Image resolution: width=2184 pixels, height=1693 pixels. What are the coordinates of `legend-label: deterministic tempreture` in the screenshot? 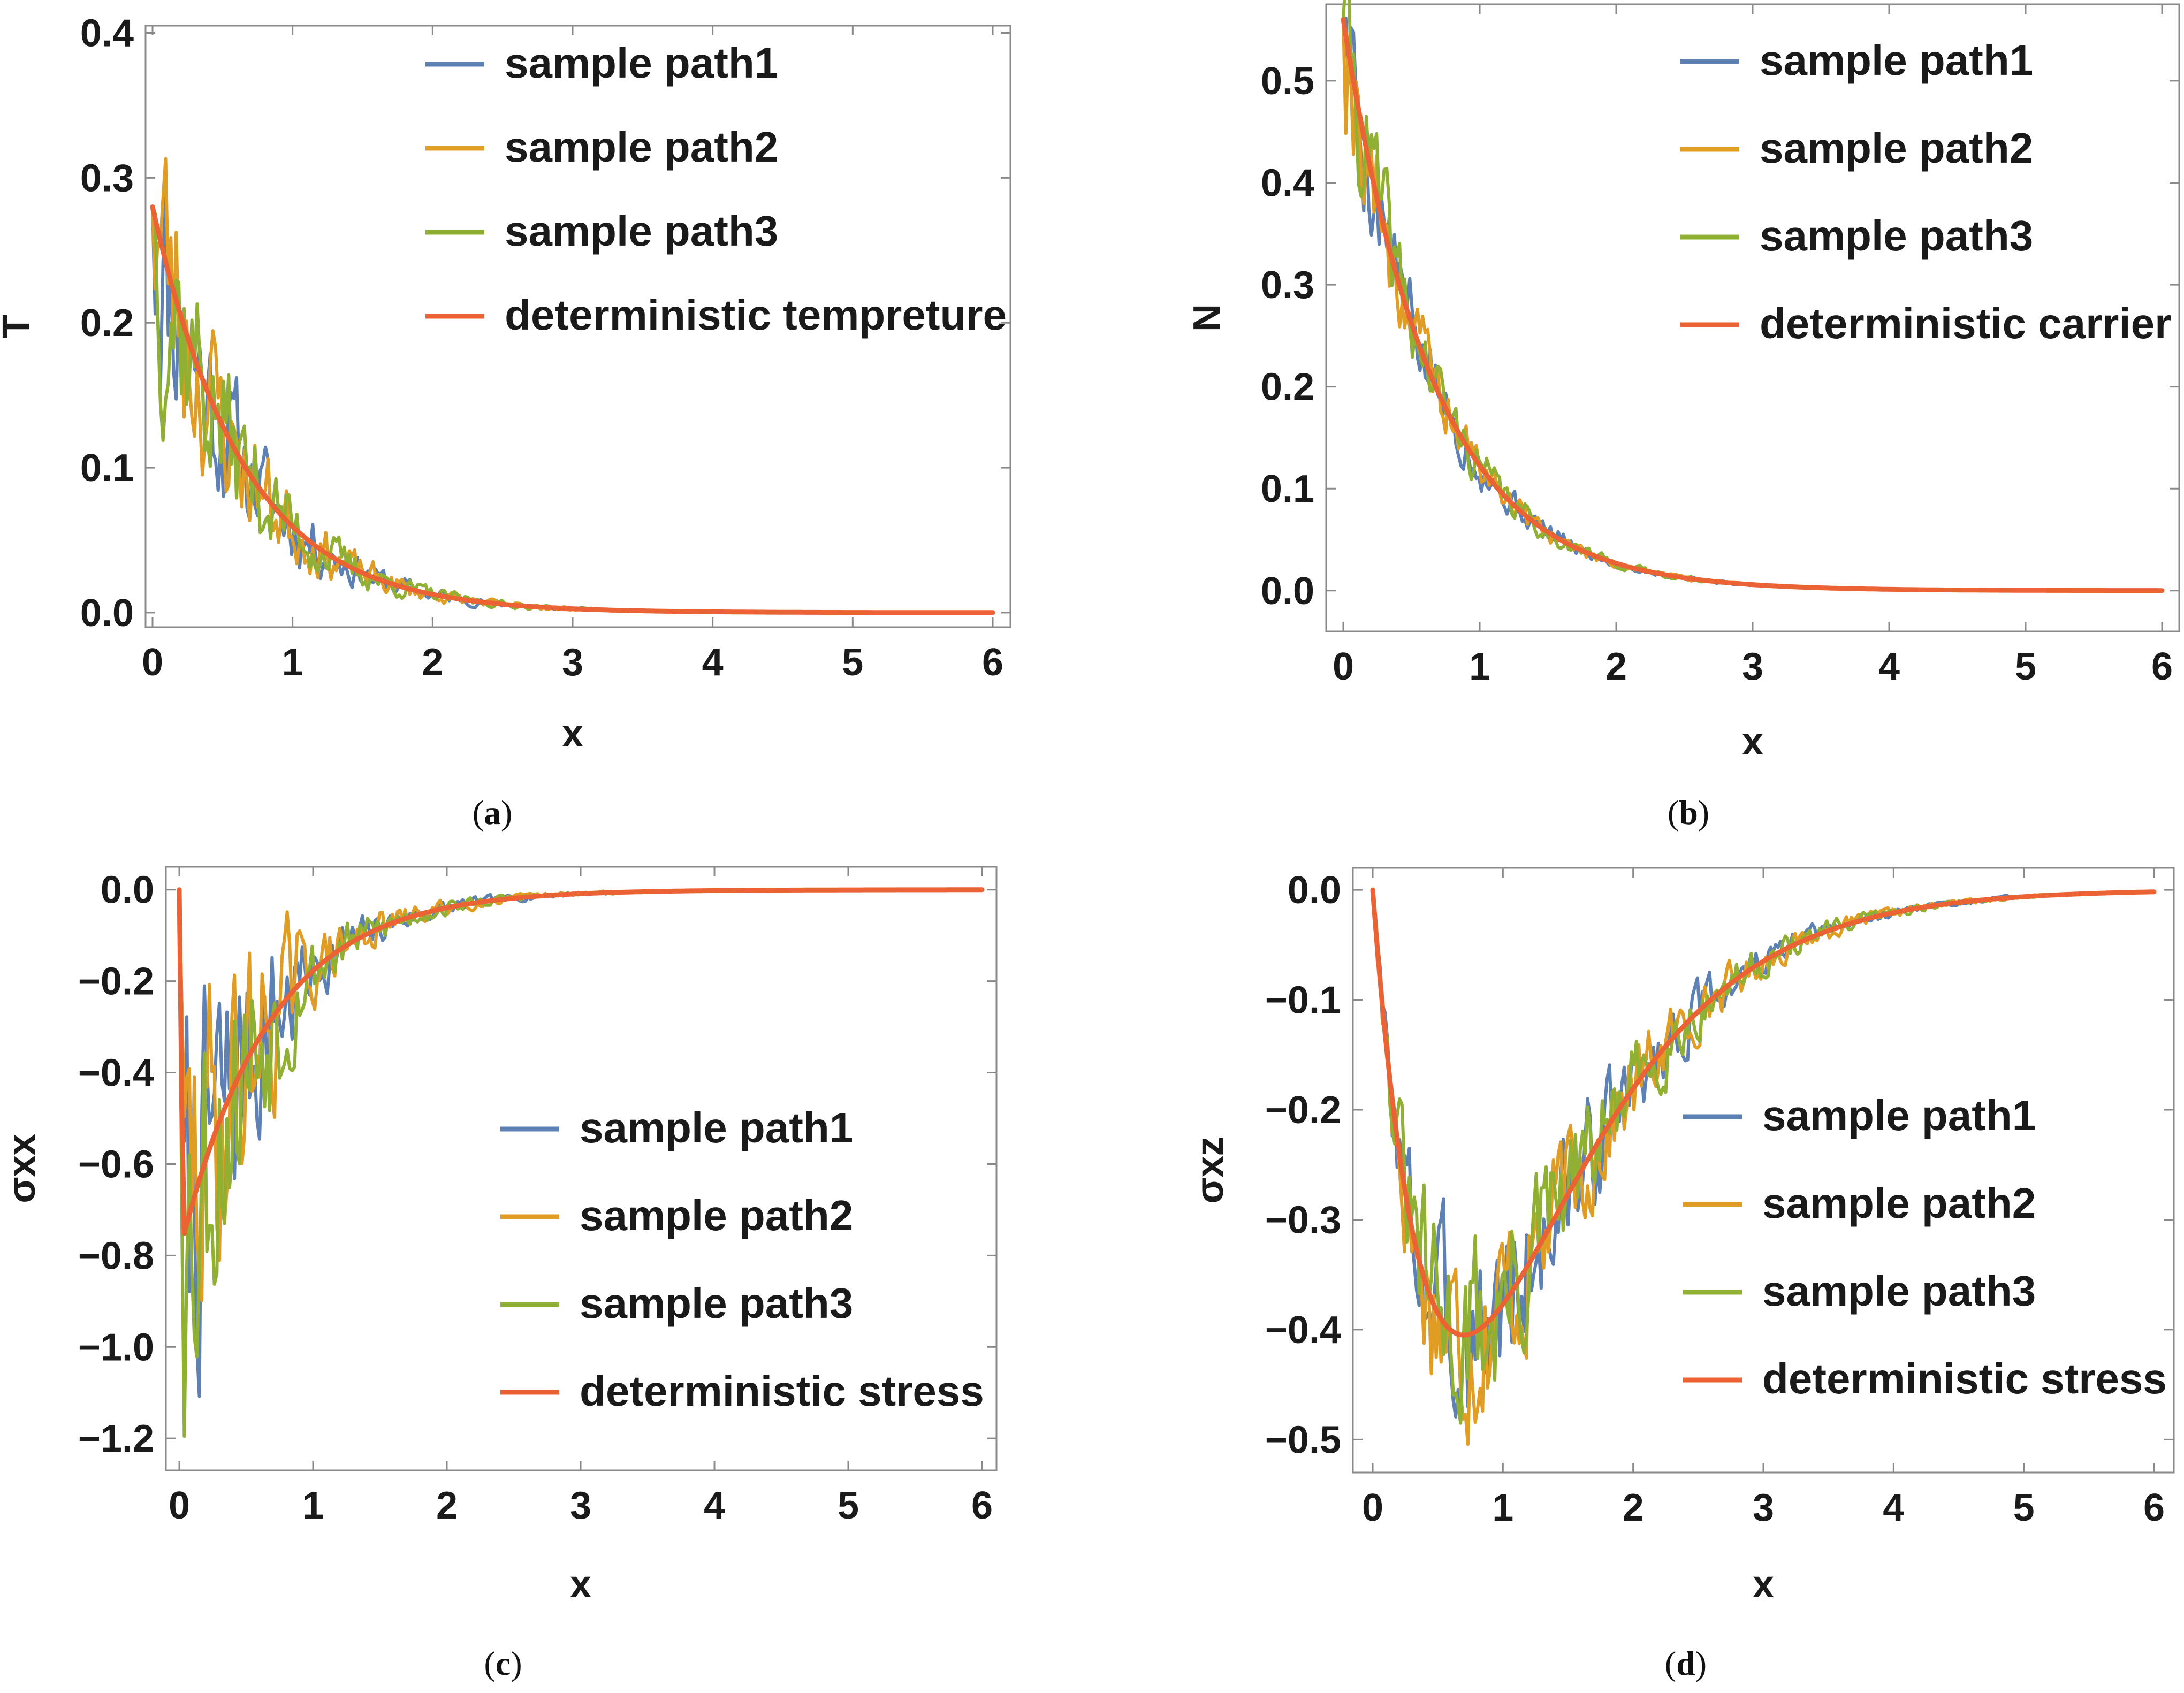 It's located at (756, 315).